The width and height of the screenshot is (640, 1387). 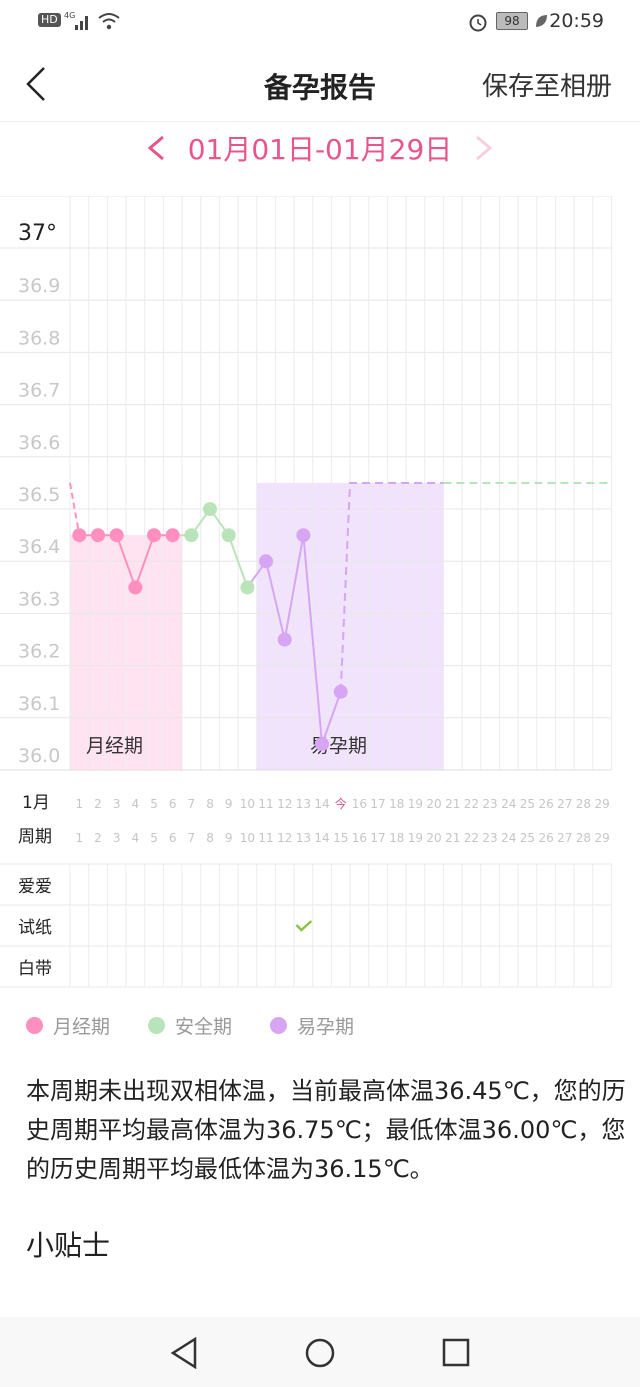 I want to click on cycle-day: 28, so click(x=583, y=838).